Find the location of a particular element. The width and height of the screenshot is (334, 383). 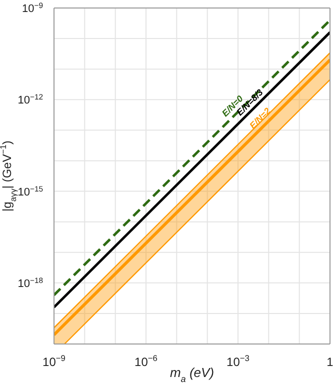

y-tick-label: 10$^{−12}$ is located at coordinates (30, 99).